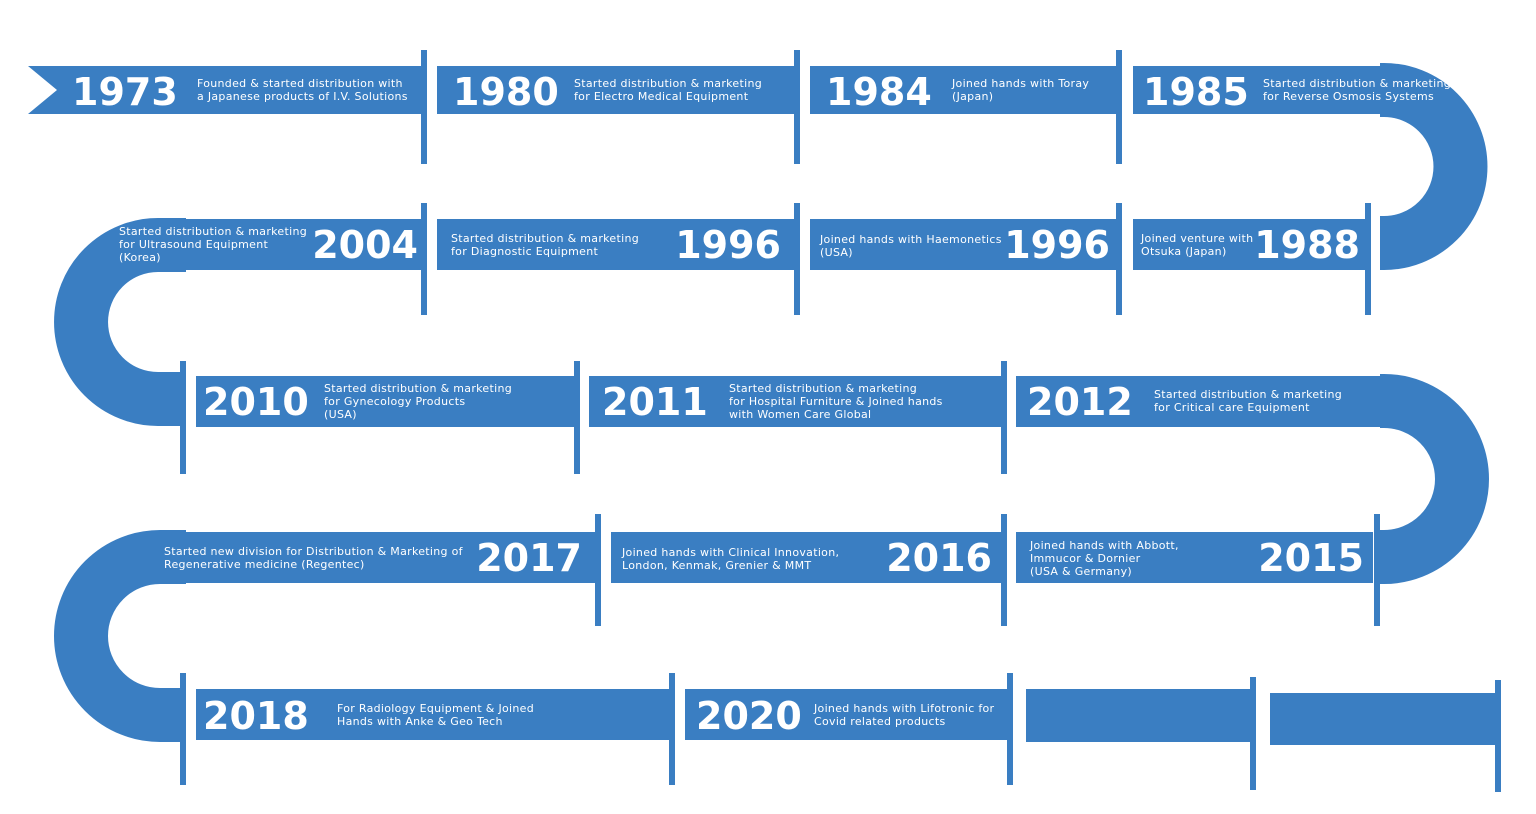 This screenshot has width=1536, height=814. I want to click on milestone-description-line: Joined hands with Abbott,, so click(1104, 545).